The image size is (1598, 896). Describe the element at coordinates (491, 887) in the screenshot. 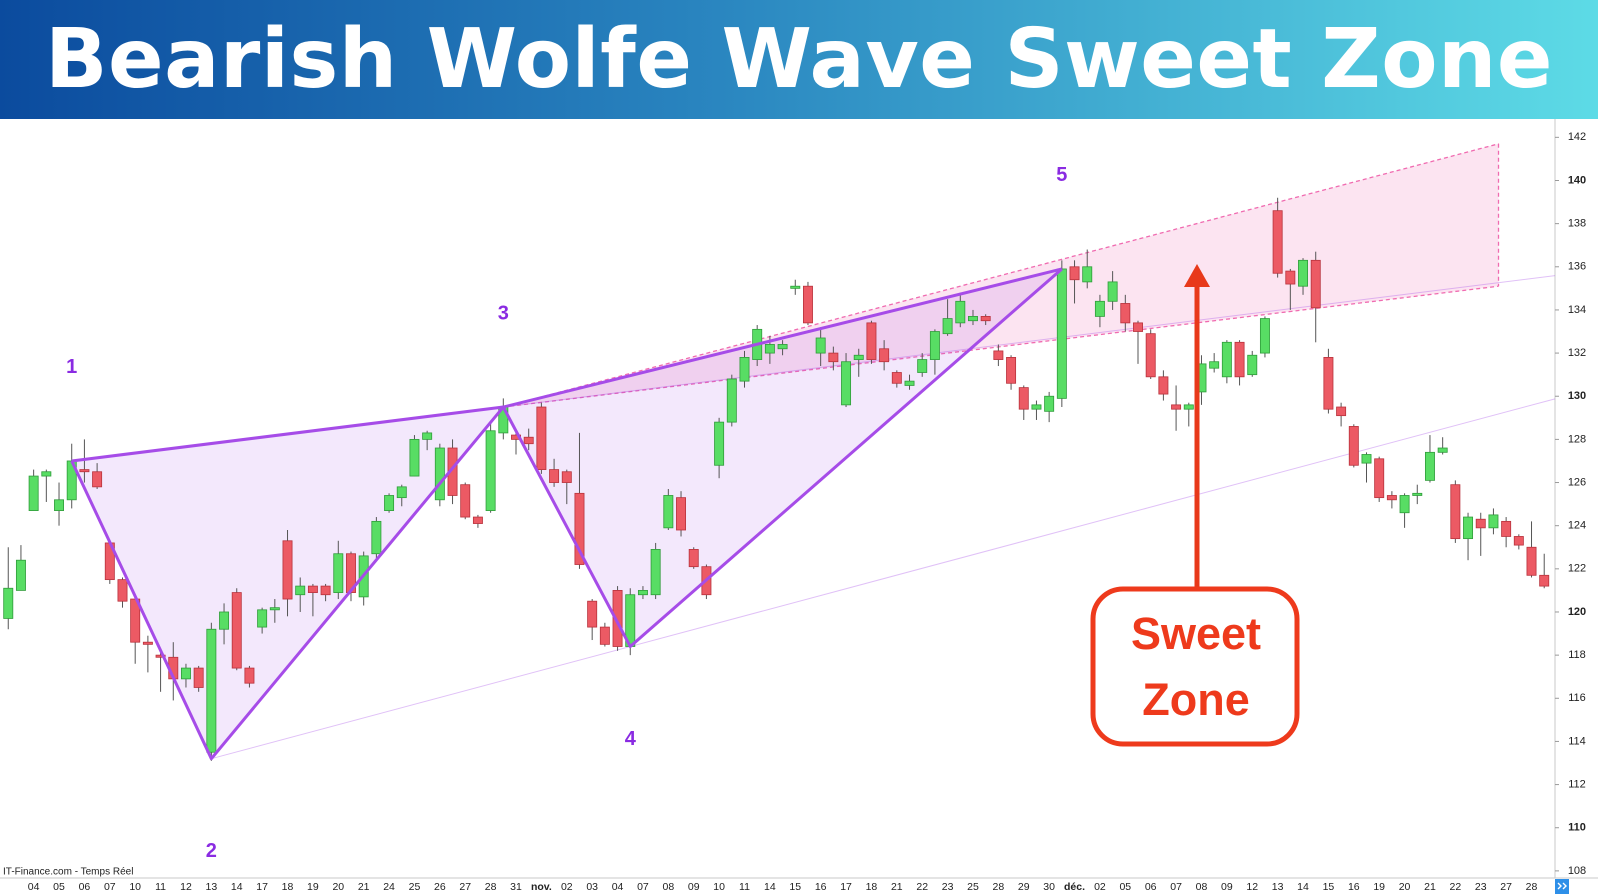

I see `x-tick-label: 28` at that location.